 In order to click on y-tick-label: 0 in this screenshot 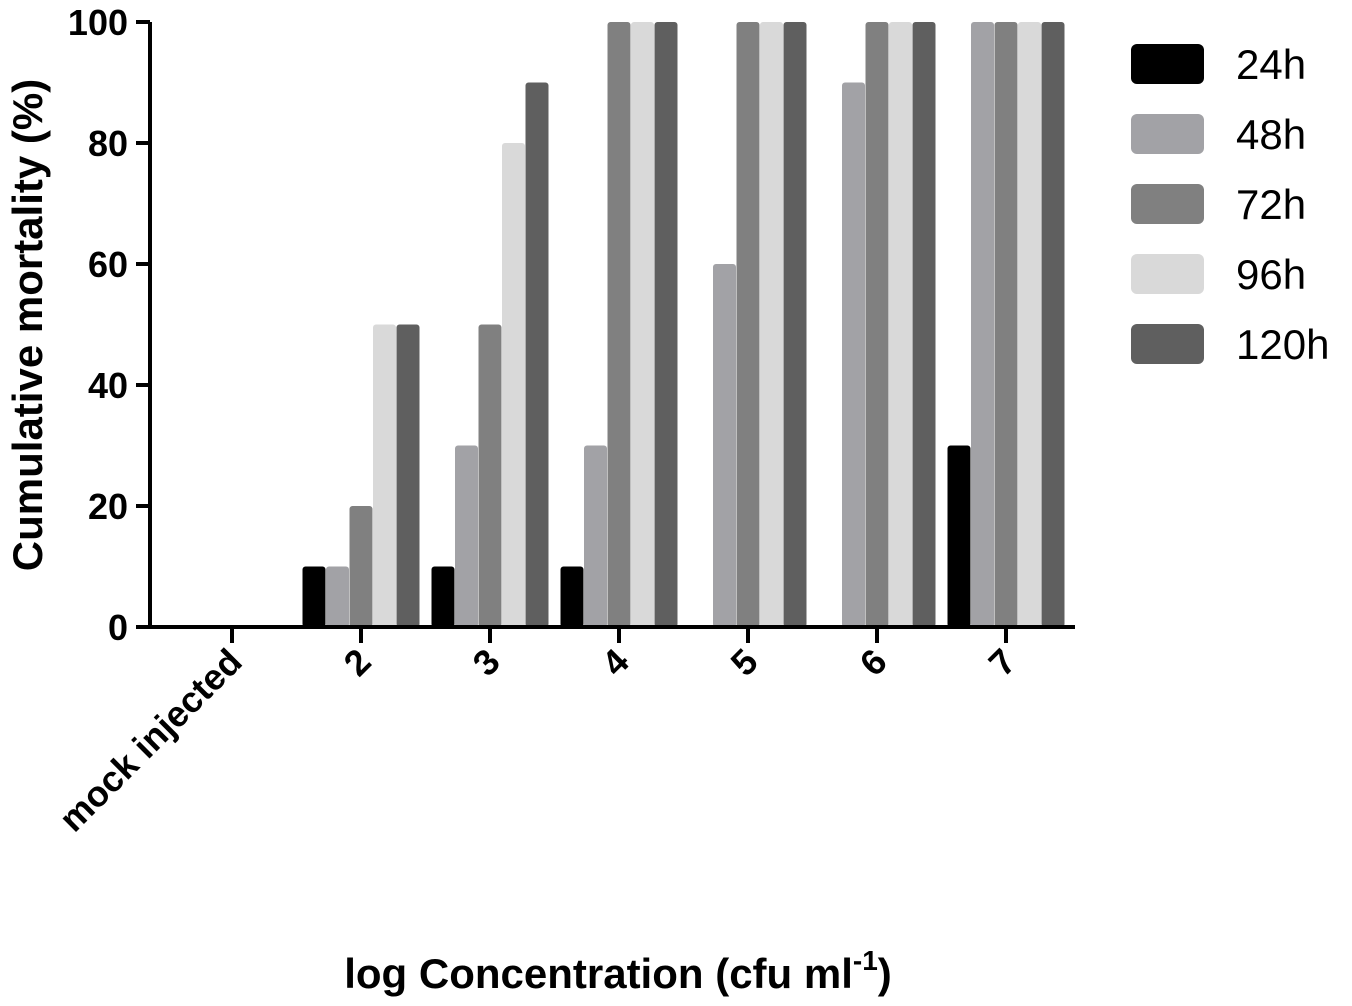, I will do `click(118, 627)`.